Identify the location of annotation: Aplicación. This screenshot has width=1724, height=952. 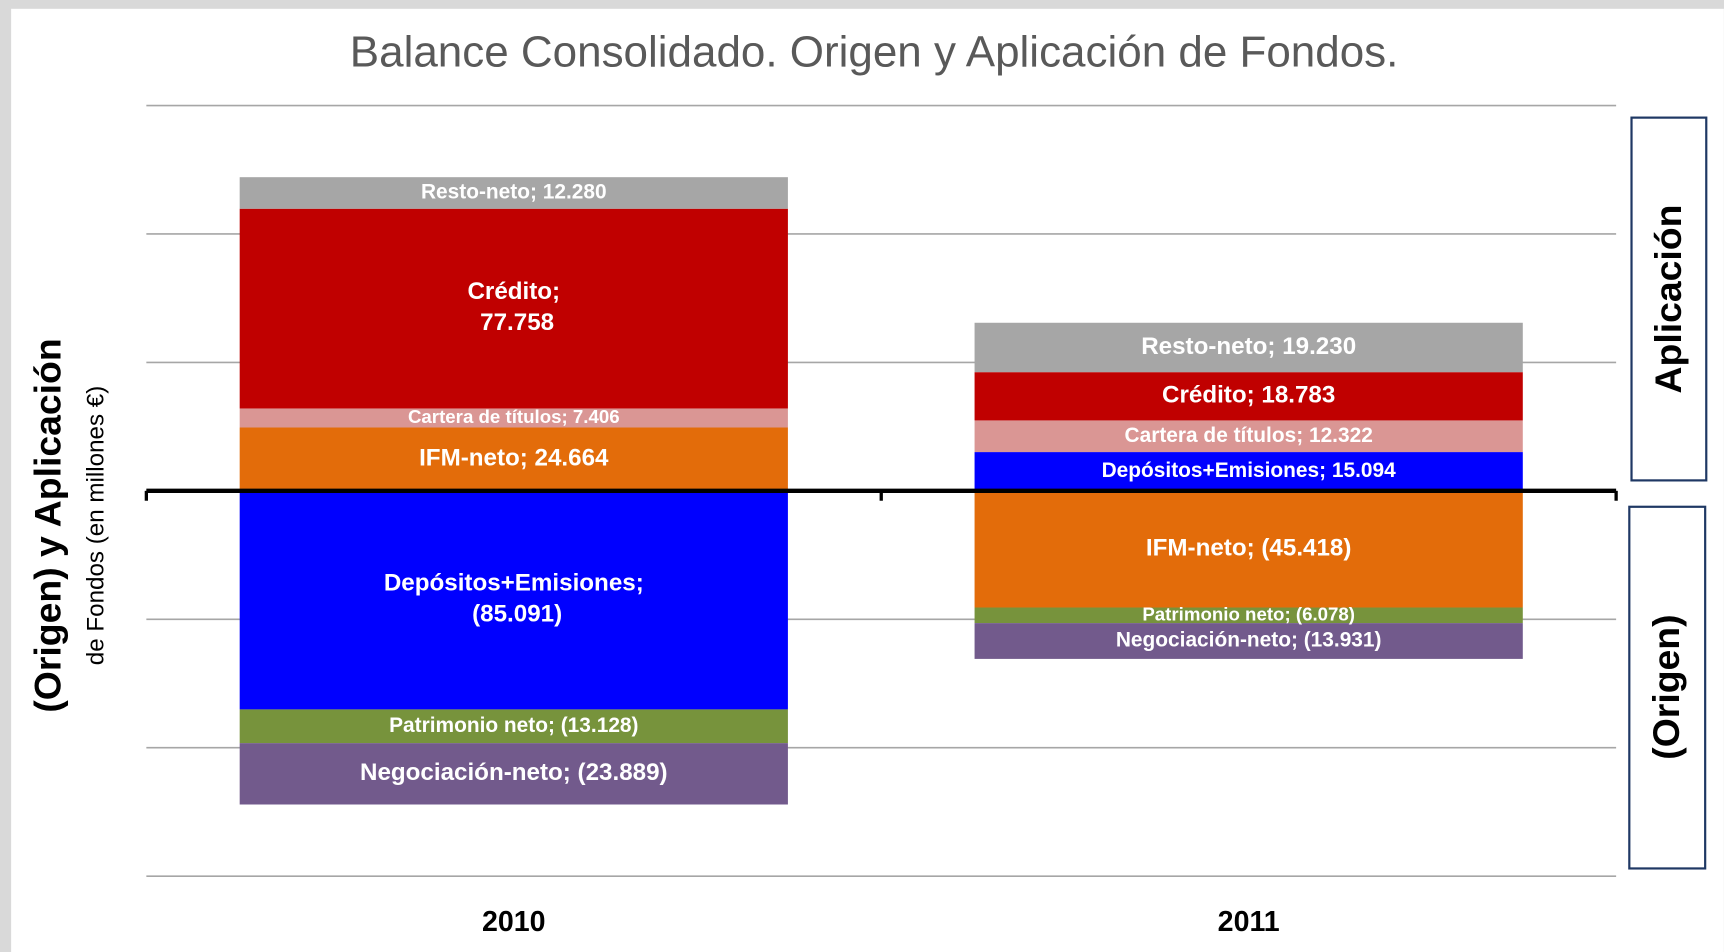
(1668, 299).